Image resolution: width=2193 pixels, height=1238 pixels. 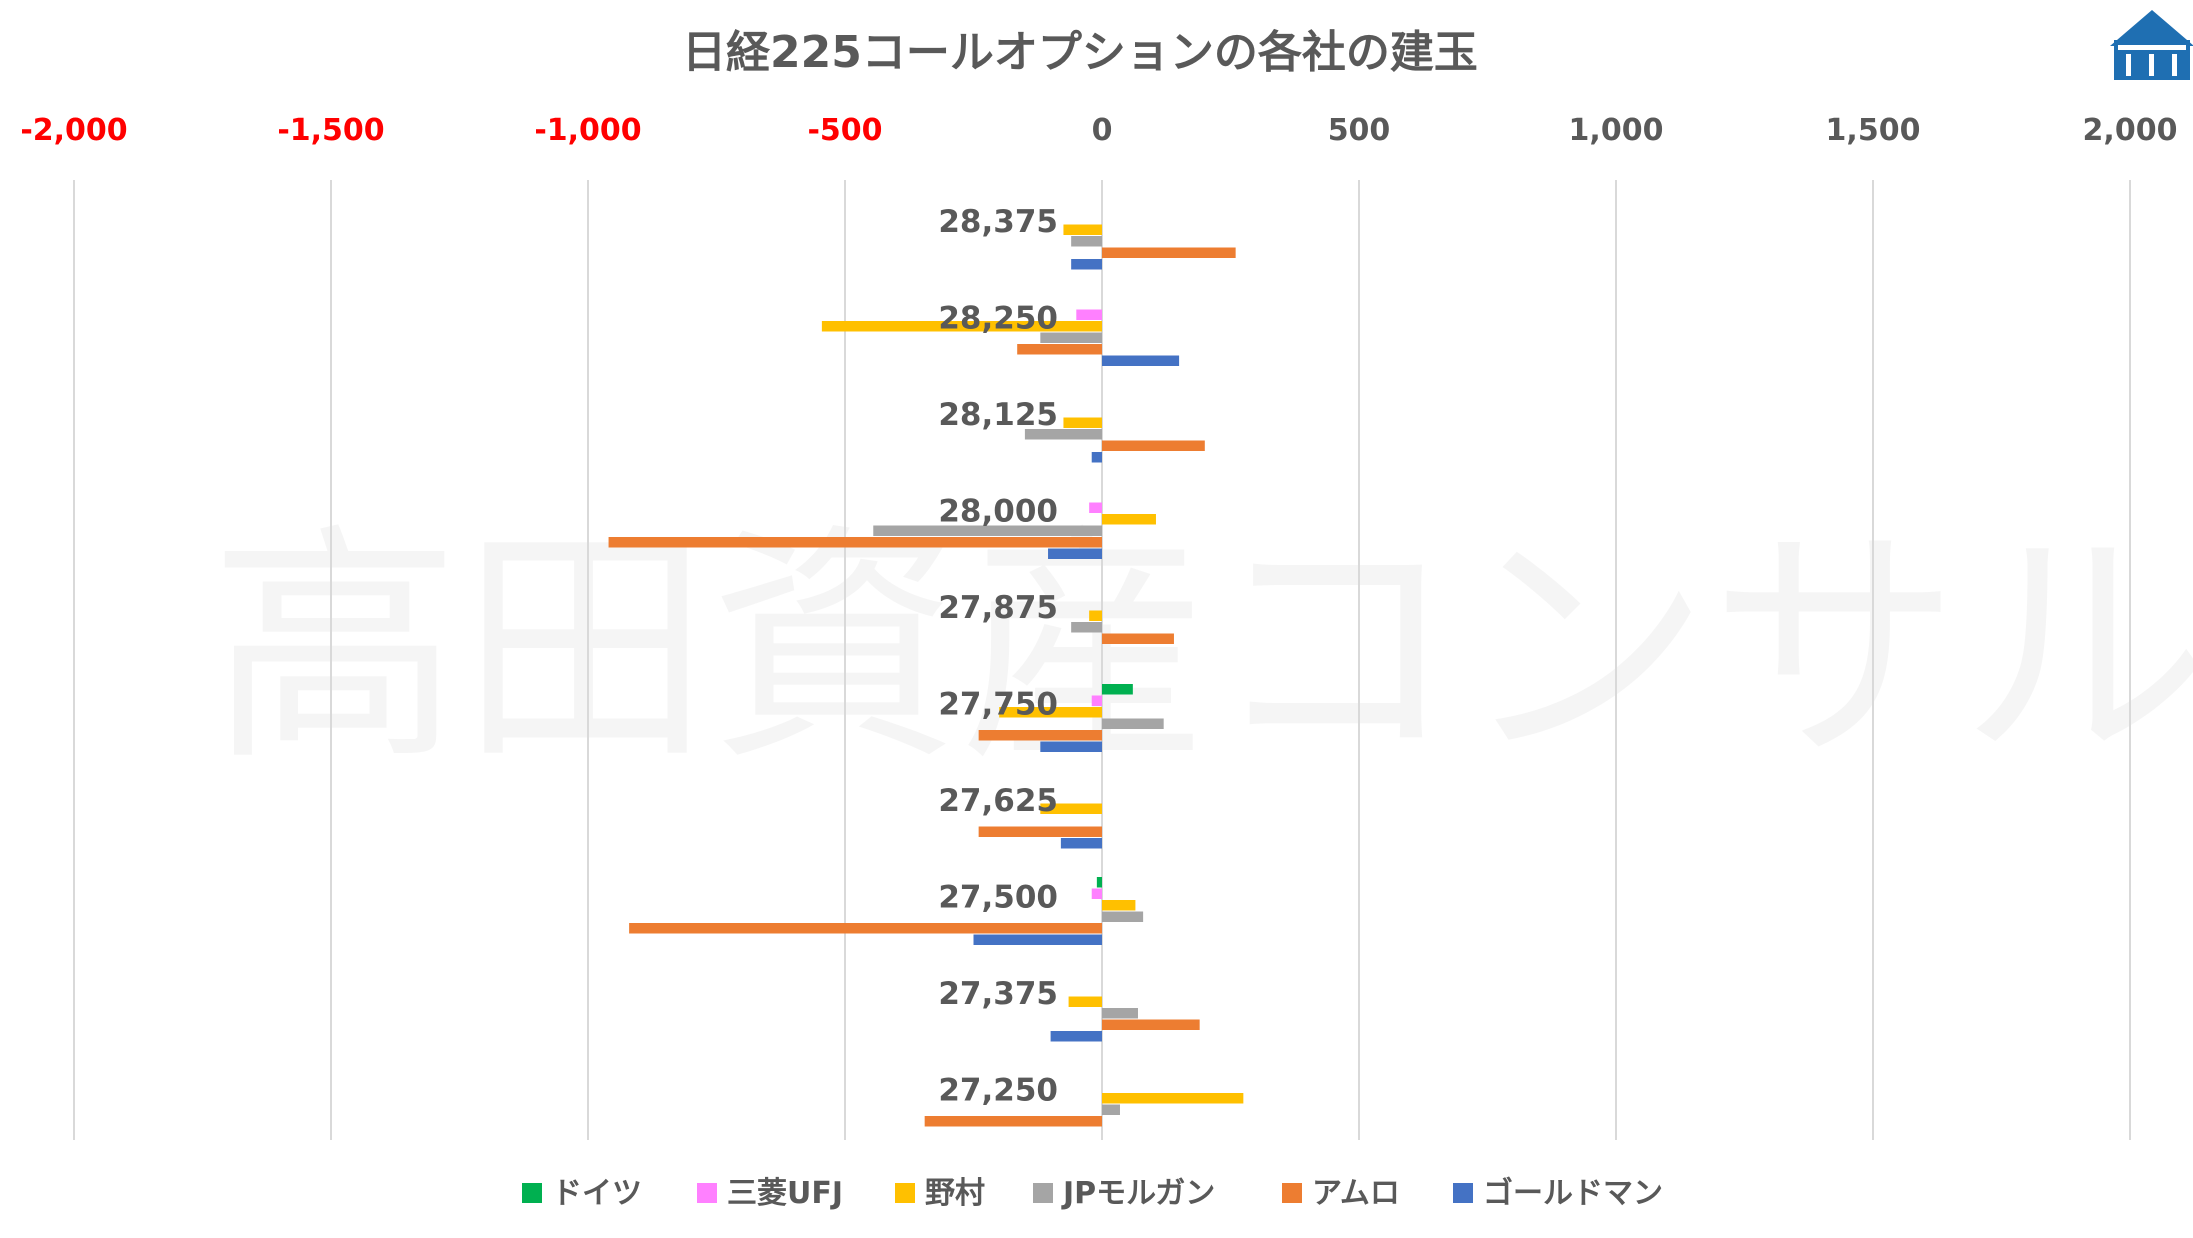 What do you see at coordinates (998, 608) in the screenshot?
I see `category-label: 27,875` at bounding box center [998, 608].